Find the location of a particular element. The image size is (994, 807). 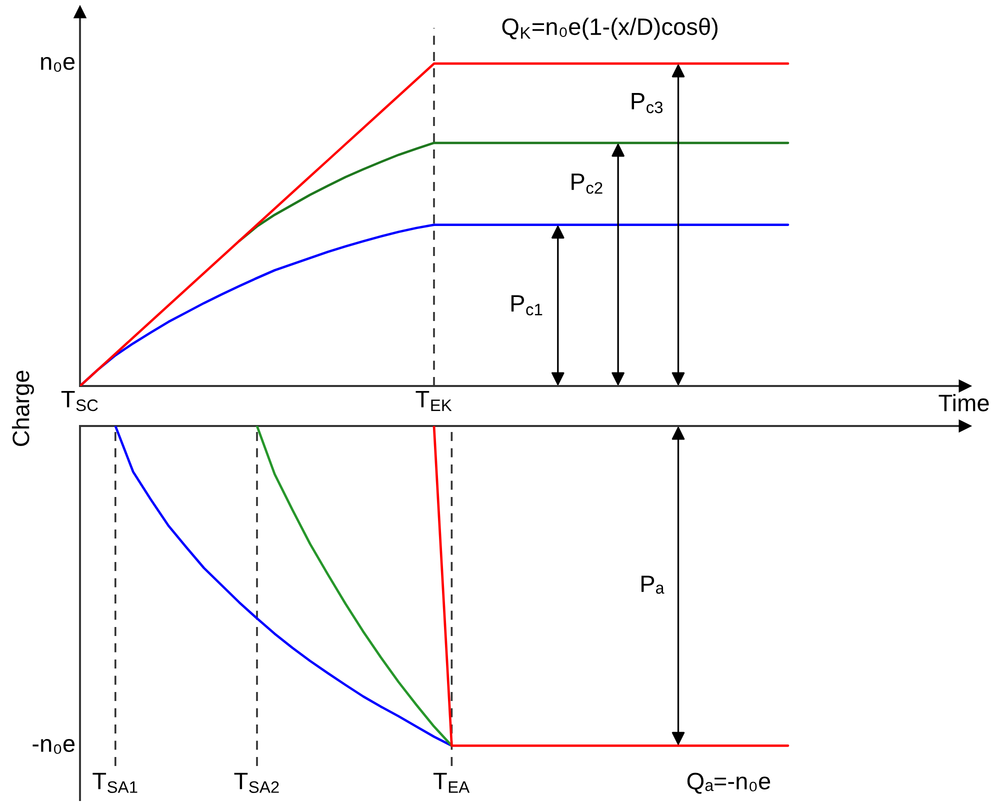

text: Q$_{K}$=n₀e(1-(x/D)cosθ) is located at coordinates (610, 29).